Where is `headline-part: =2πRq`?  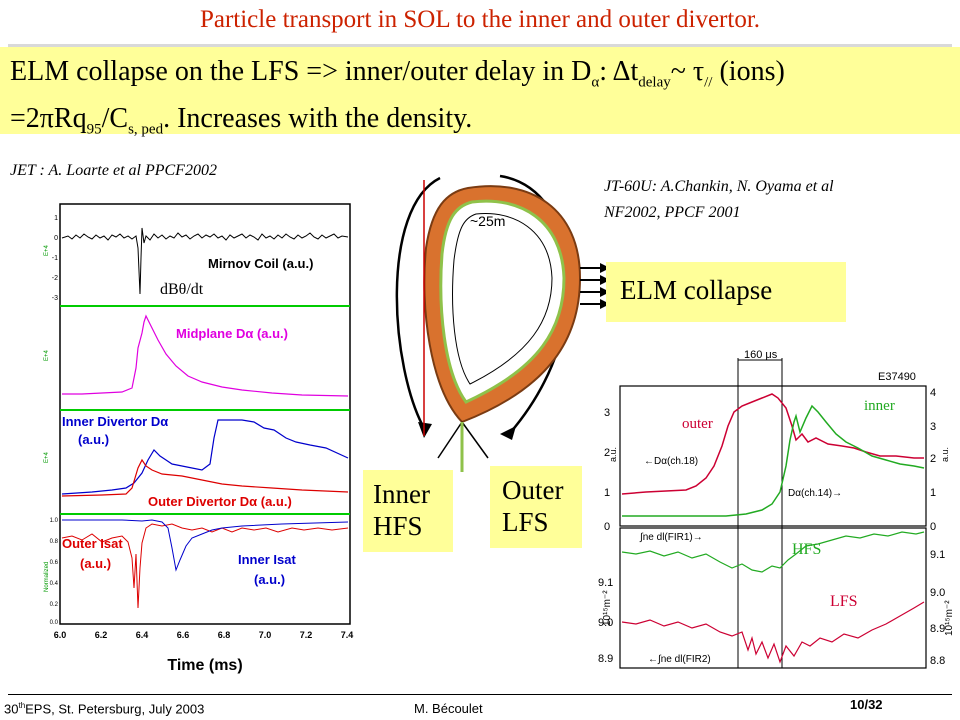 headline-part: =2πRq is located at coordinates (48, 118).